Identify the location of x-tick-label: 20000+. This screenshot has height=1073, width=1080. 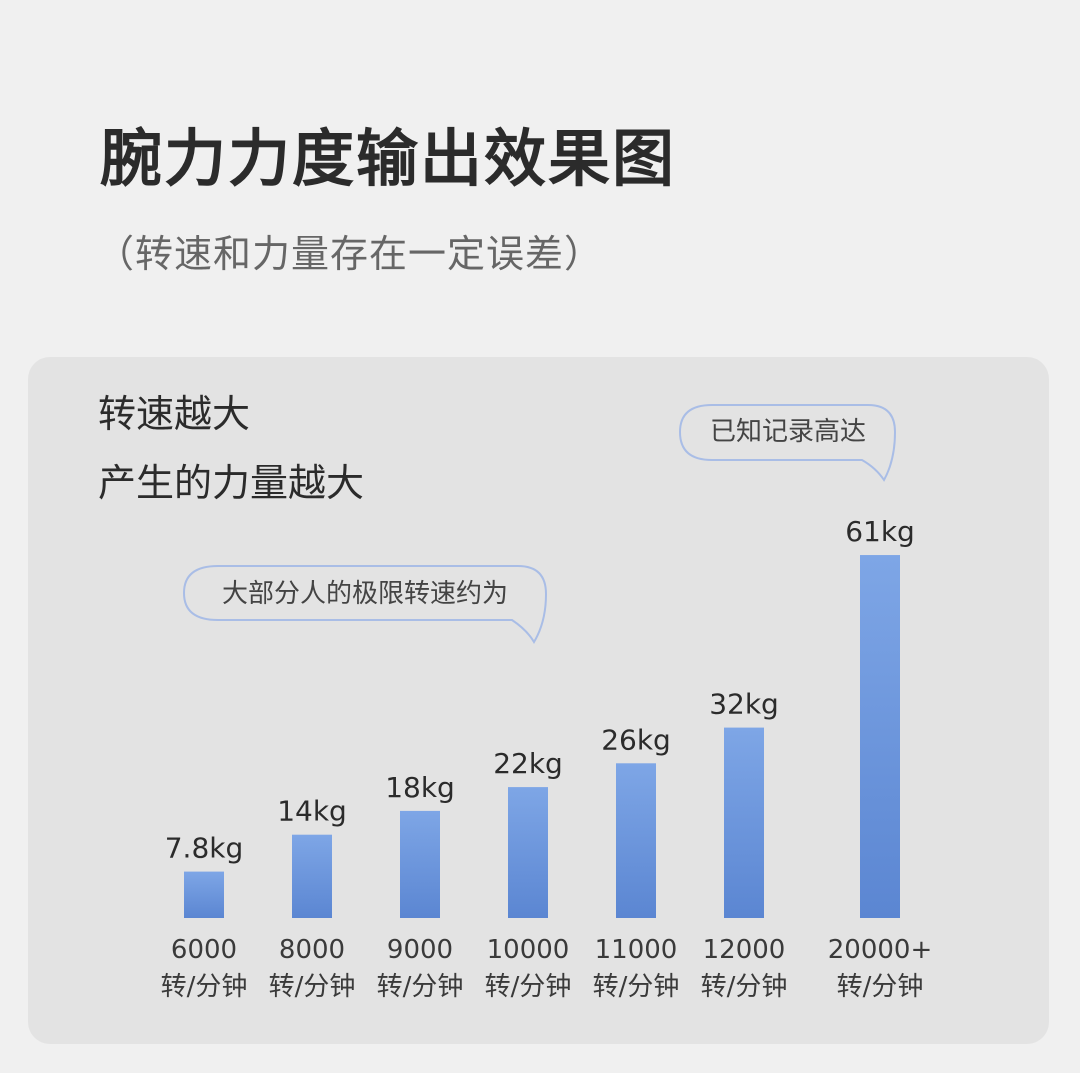
(880, 950).